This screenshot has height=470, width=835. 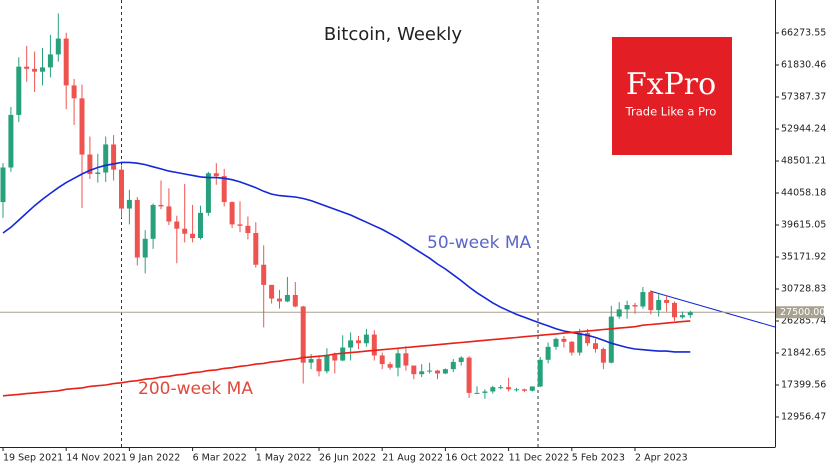 I want to click on logo-box, so click(x=672, y=96).